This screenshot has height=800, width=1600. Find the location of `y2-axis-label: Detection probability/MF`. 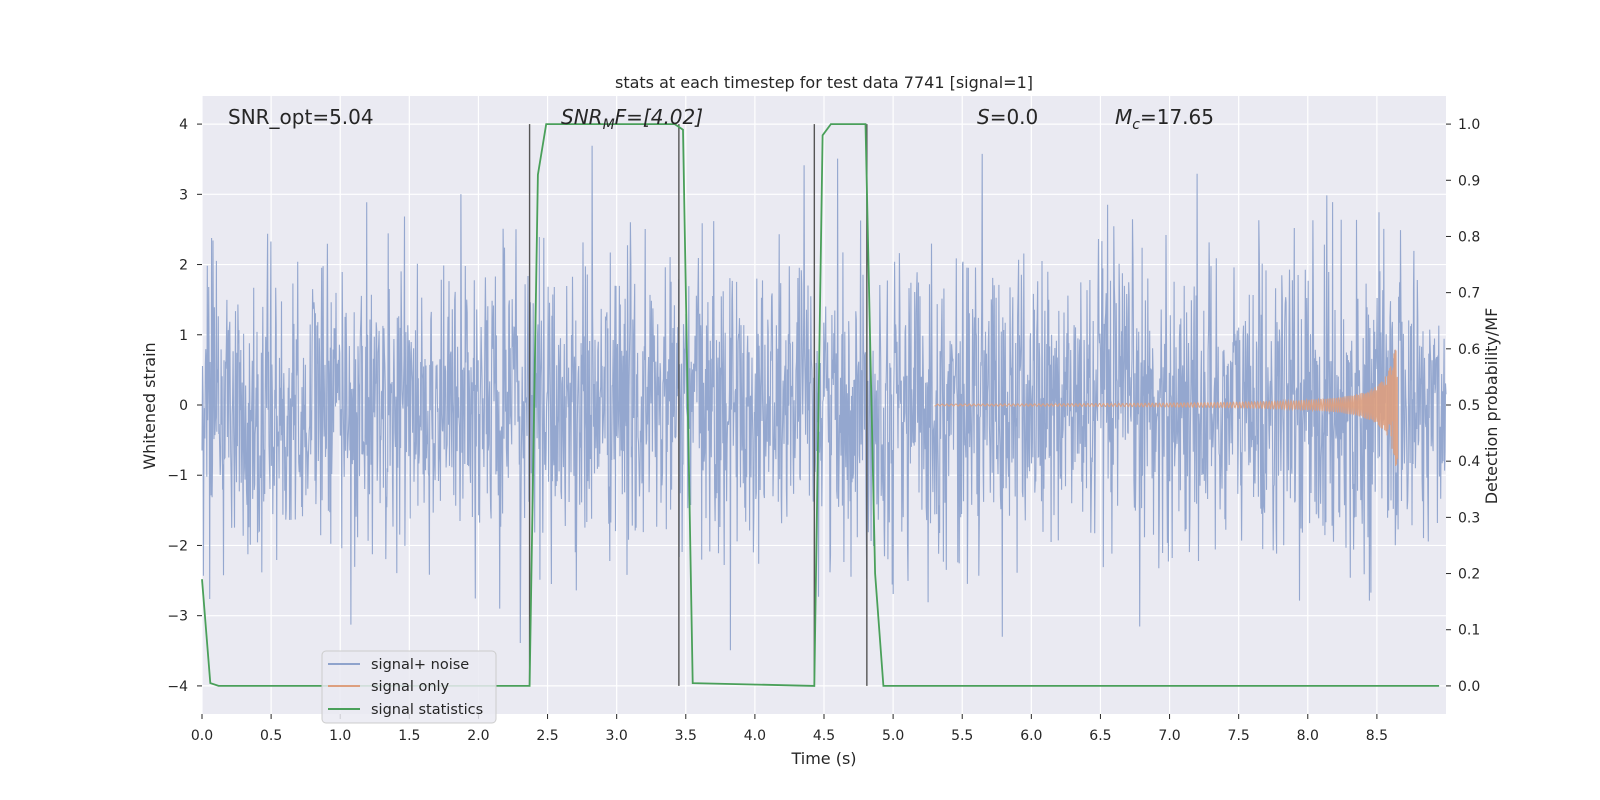

y2-axis-label: Detection probability/MF is located at coordinates (1491, 406).